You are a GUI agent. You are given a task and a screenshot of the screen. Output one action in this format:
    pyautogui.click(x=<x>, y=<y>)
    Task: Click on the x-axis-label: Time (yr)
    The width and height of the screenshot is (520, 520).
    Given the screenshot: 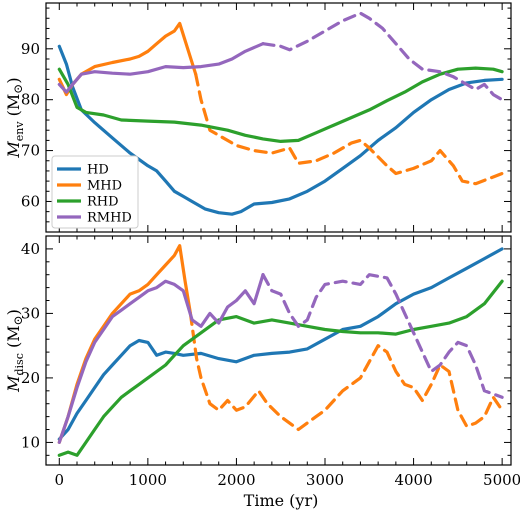 What is the action you would take?
    pyautogui.click(x=281, y=500)
    